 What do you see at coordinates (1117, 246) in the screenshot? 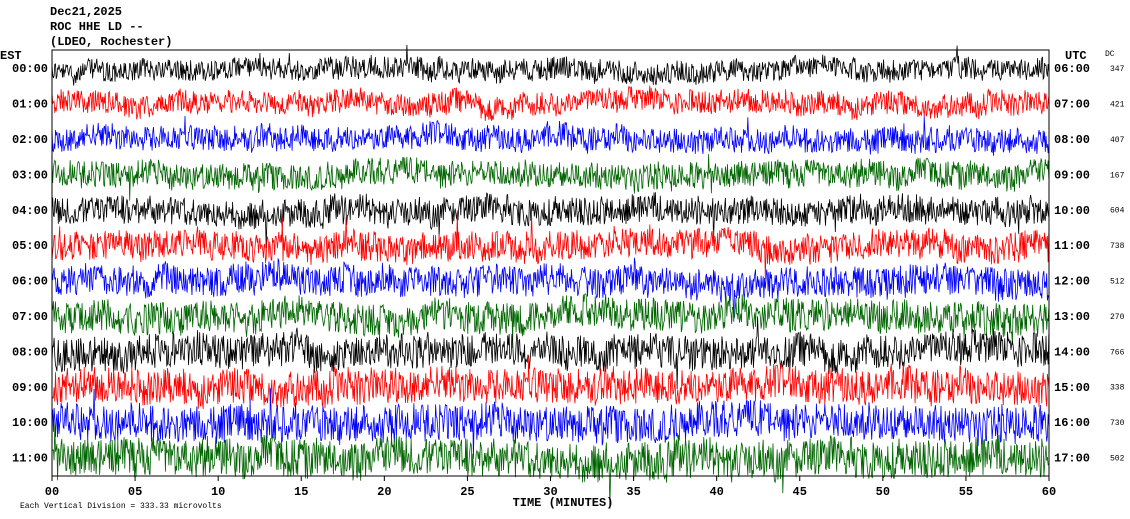
I see `dc-value: 738` at bounding box center [1117, 246].